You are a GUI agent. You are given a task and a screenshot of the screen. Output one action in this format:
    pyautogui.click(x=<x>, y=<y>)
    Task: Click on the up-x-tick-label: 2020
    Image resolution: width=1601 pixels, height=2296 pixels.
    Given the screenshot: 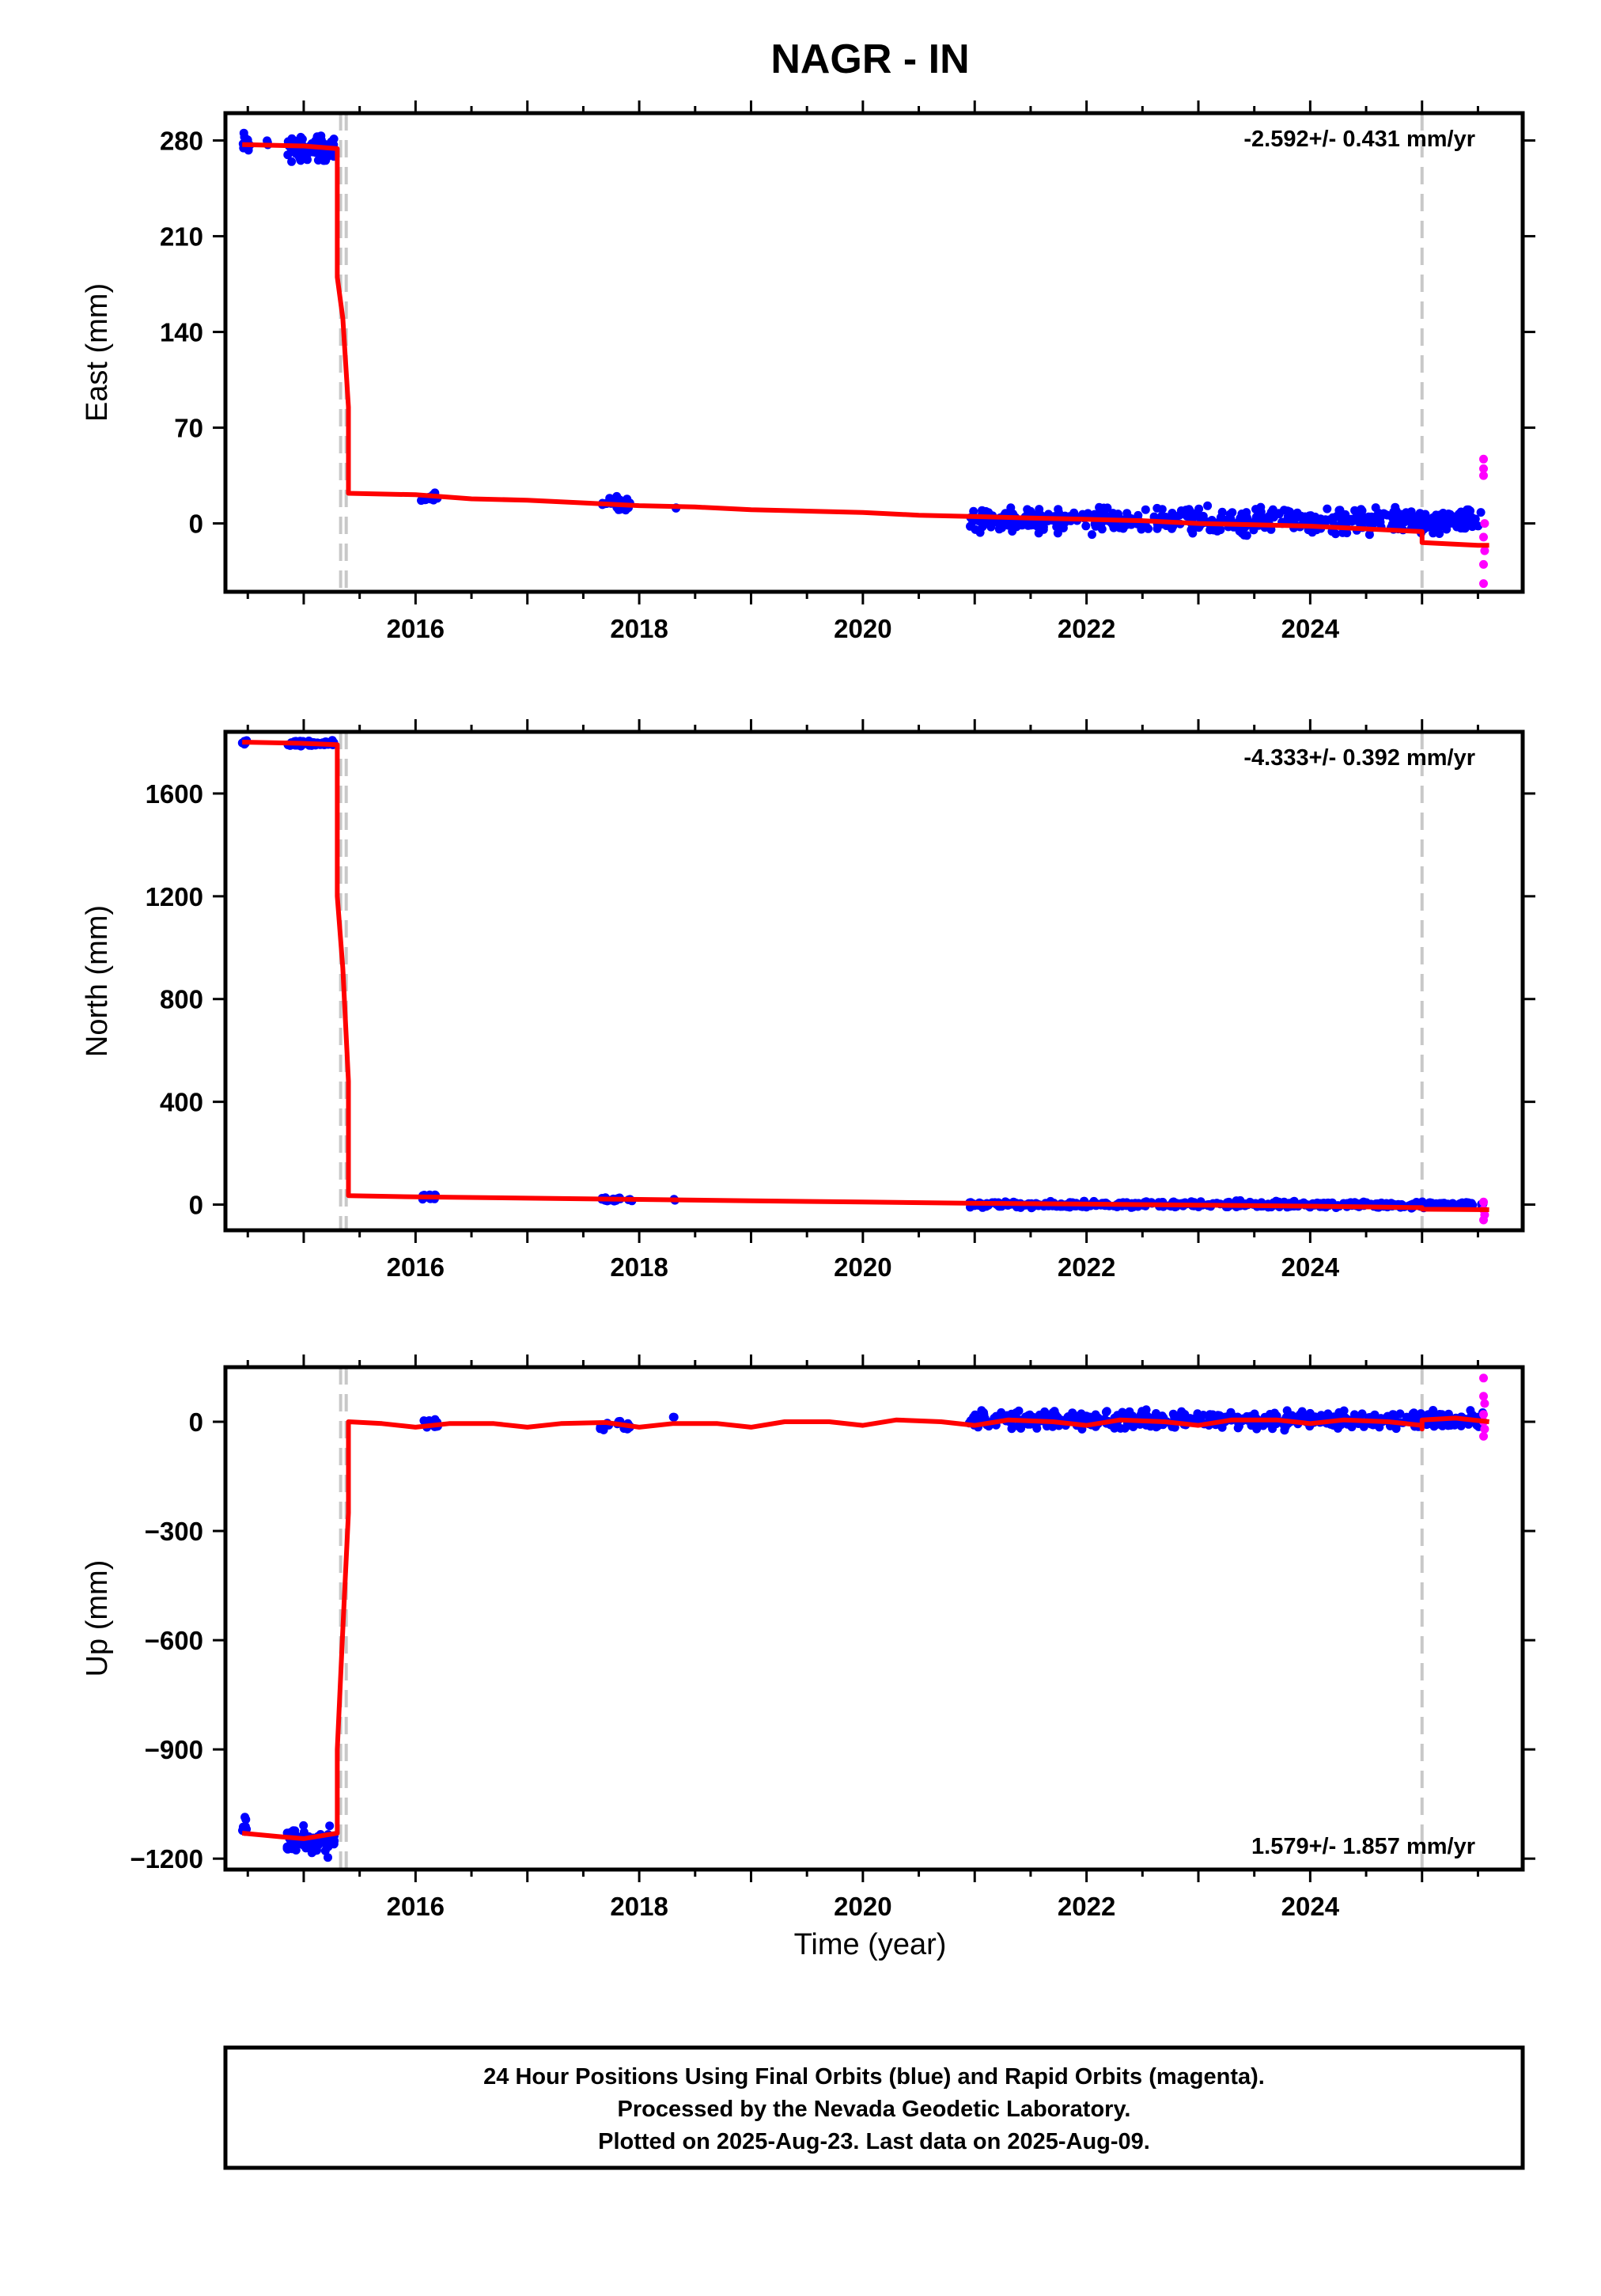 What is the action you would take?
    pyautogui.click(x=863, y=1907)
    